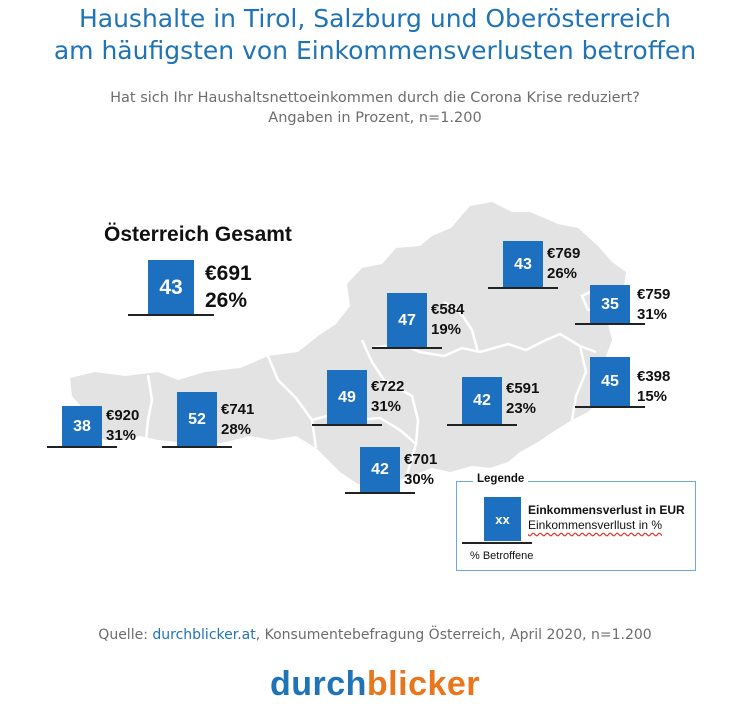  What do you see at coordinates (521, 408) in the screenshot?
I see `steiermark-pct-value: 23%` at bounding box center [521, 408].